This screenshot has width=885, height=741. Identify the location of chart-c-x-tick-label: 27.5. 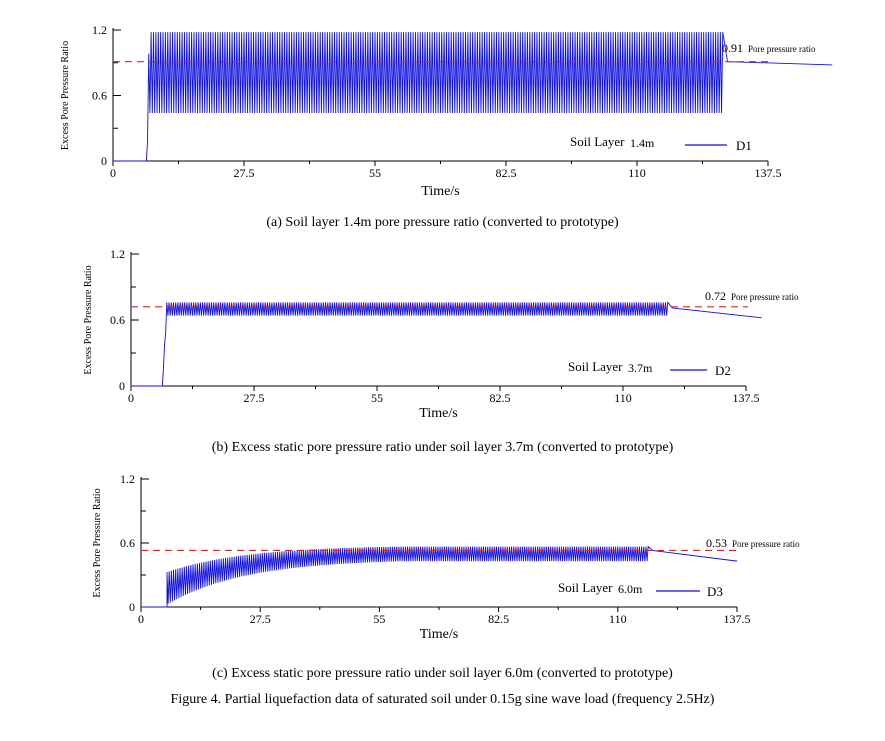
(260, 619).